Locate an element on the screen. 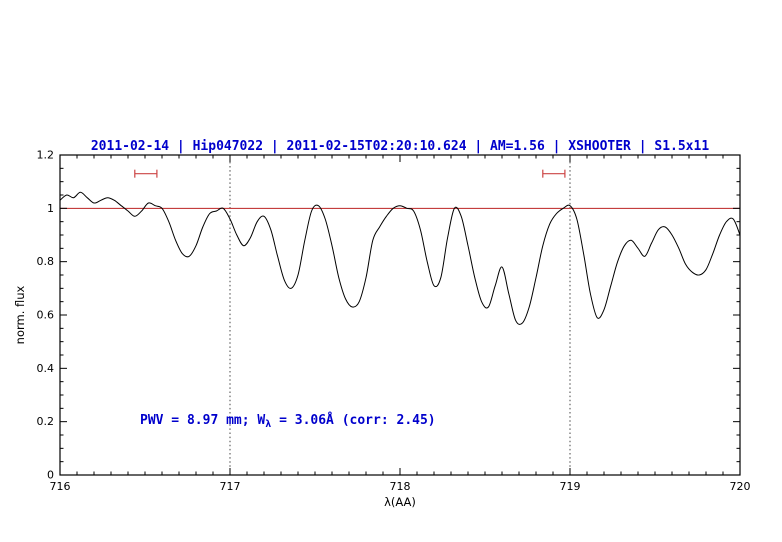 This screenshot has height=542, width=782. y-tick-label: 1.2 is located at coordinates (46, 155).